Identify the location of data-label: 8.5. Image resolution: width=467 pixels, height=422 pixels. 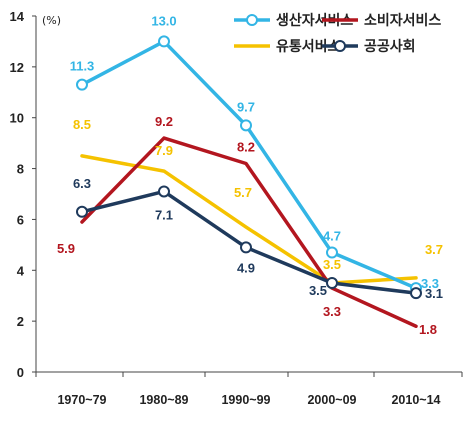
(82, 124).